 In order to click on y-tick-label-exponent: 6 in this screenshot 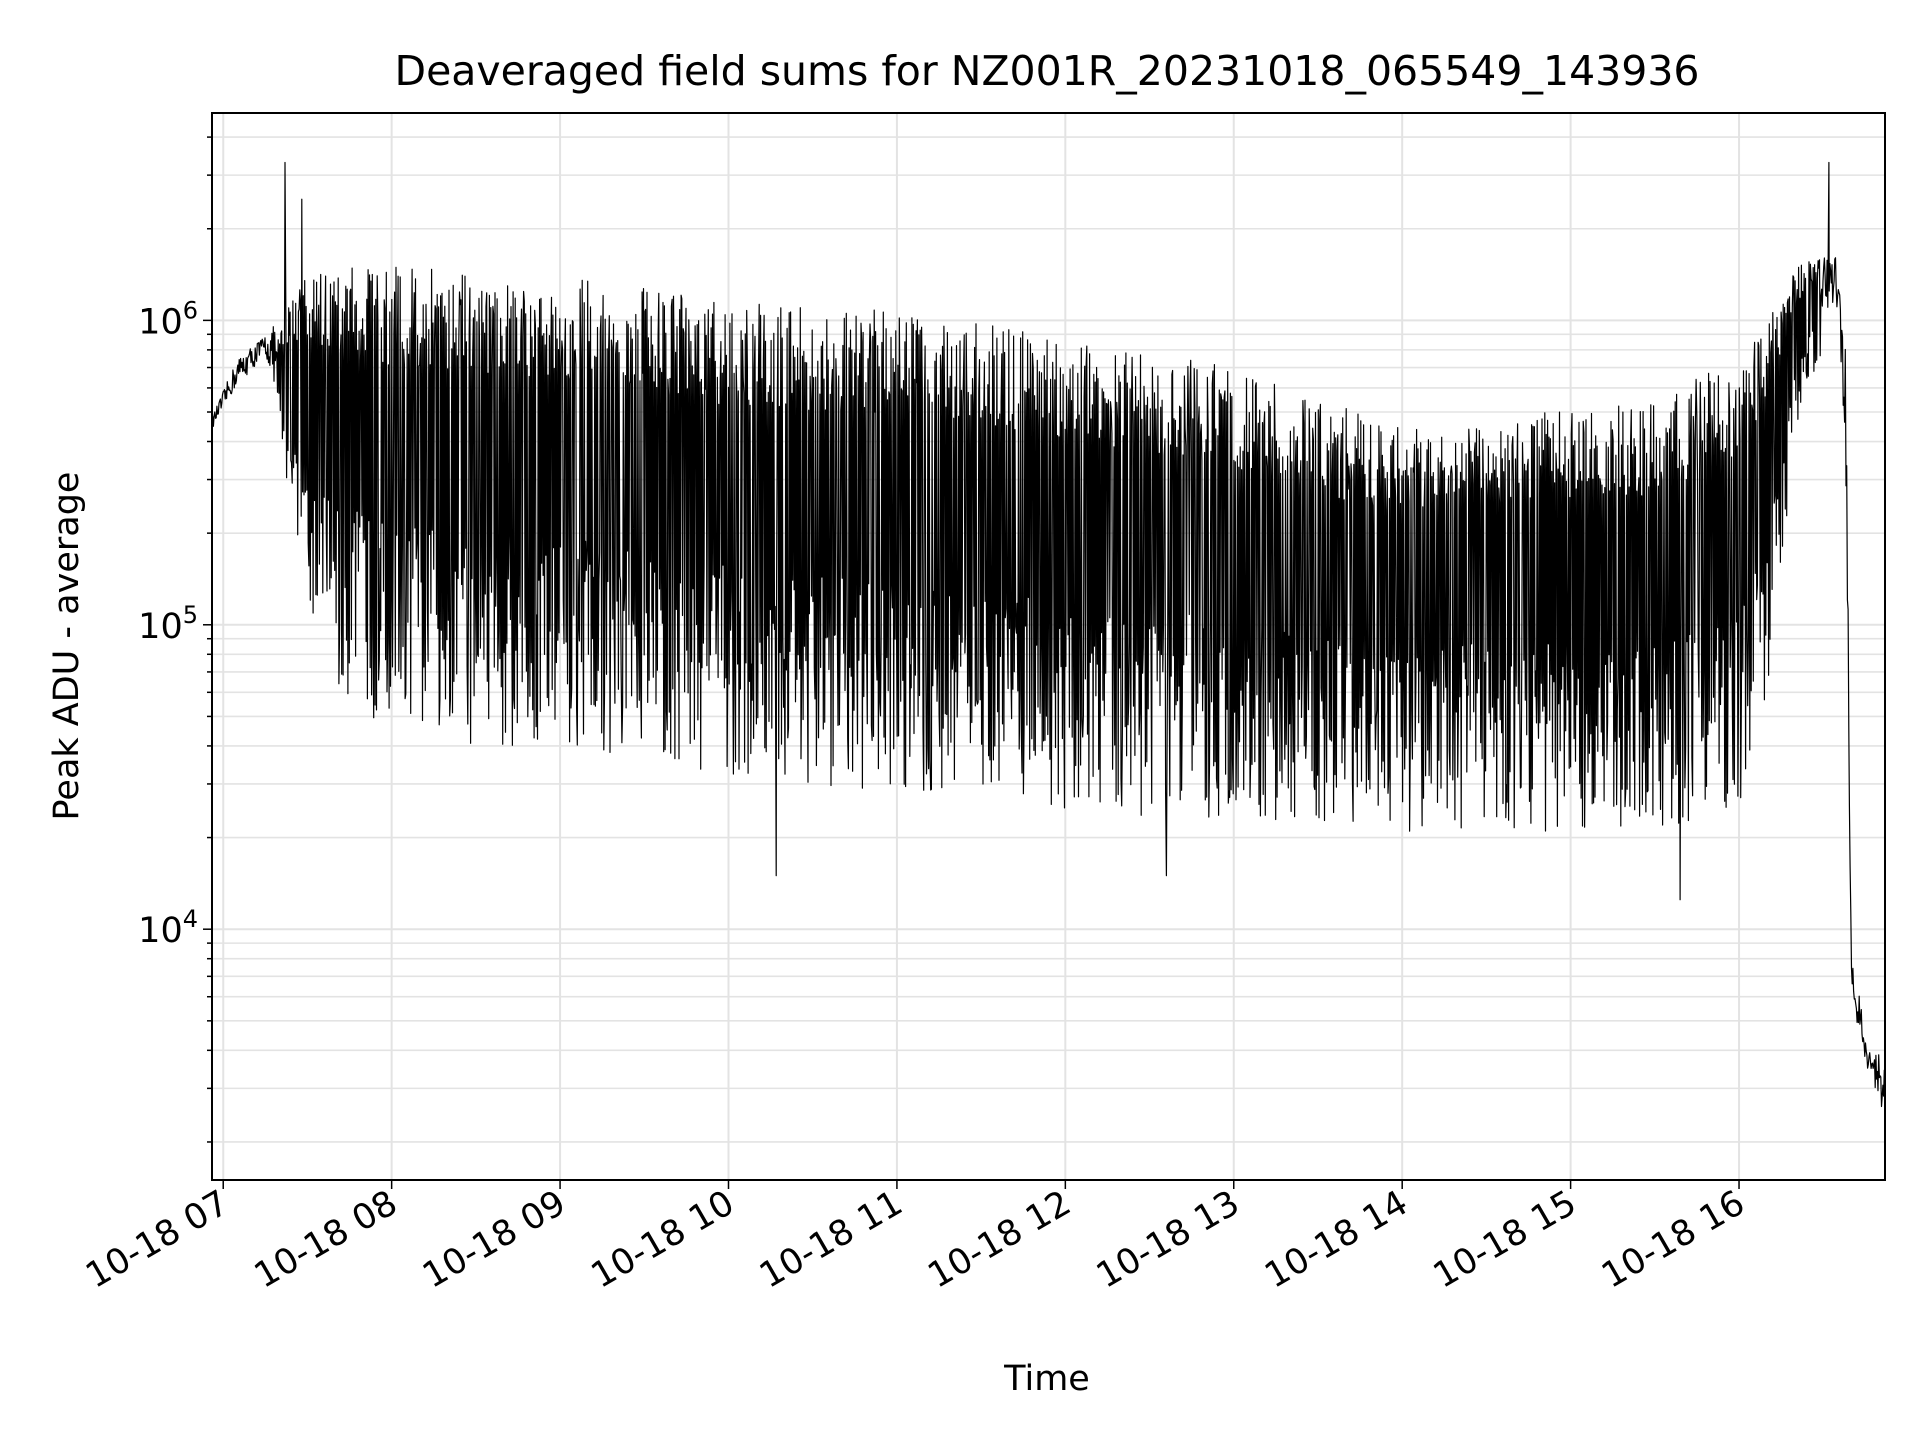, I will do `click(190, 310)`.